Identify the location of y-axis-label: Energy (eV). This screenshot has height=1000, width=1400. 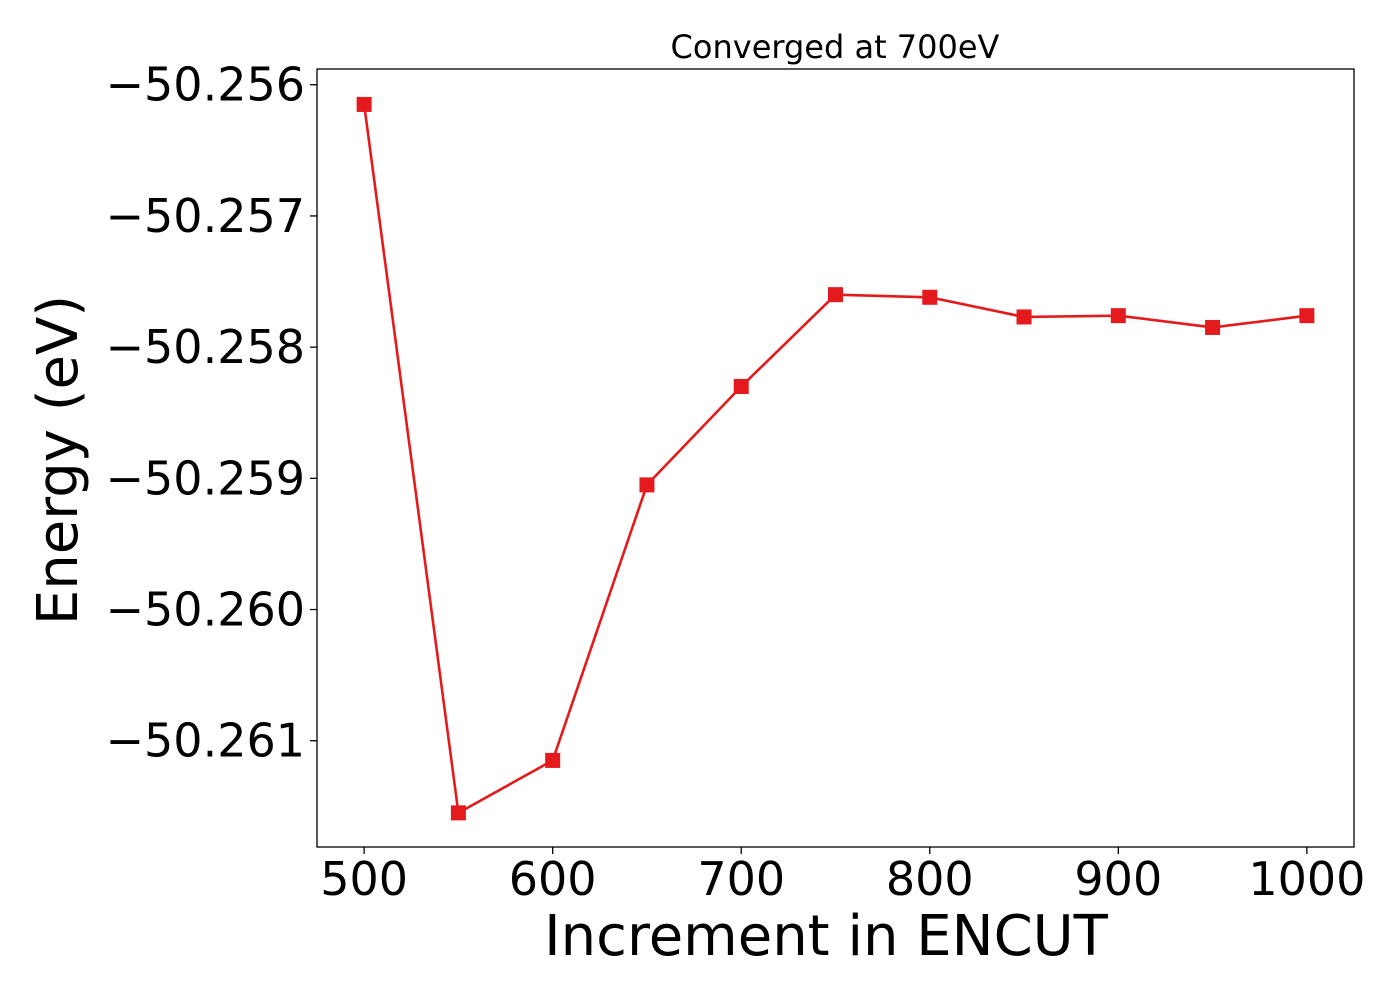
(58, 460).